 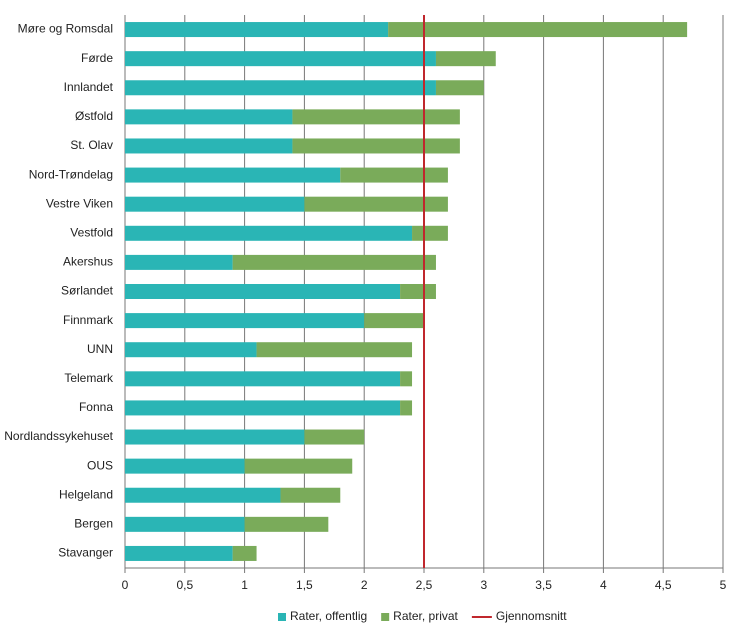 What do you see at coordinates (184, 585) in the screenshot?
I see `x-tick-label: 0,5` at bounding box center [184, 585].